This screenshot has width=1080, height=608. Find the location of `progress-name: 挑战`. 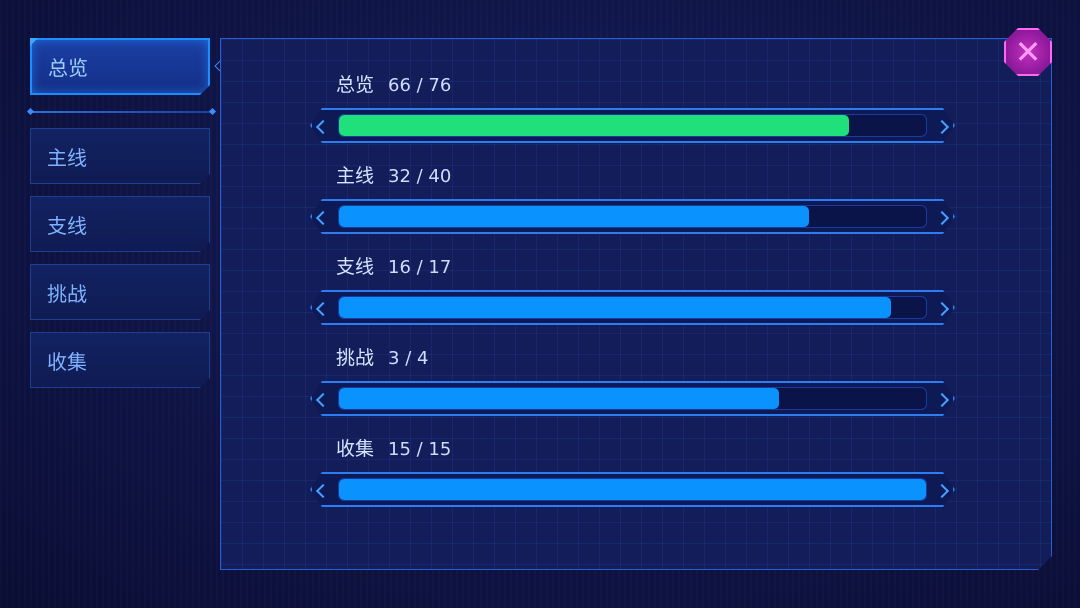

progress-name: 挑战 is located at coordinates (355, 358).